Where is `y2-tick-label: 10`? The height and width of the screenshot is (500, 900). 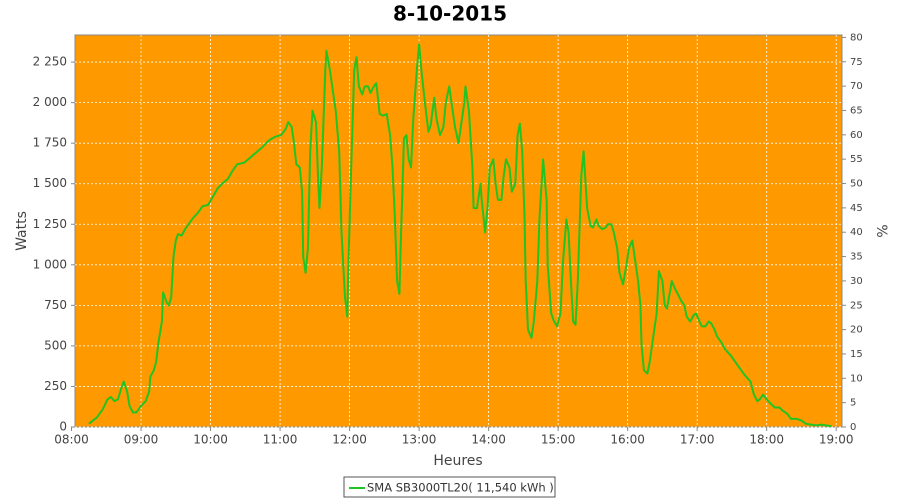 y2-tick-label: 10 is located at coordinates (856, 378).